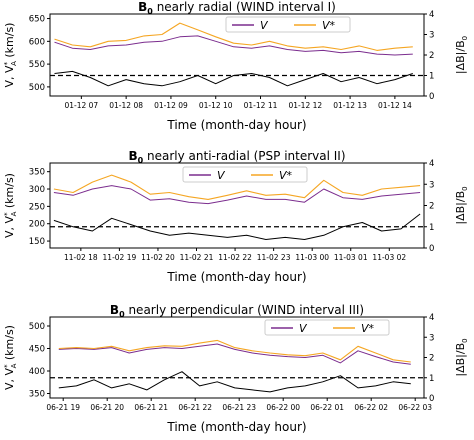 This screenshot has height=440, width=474. What do you see at coordinates (237, 207) in the screenshot?
I see `plot-area` at bounding box center [237, 207].